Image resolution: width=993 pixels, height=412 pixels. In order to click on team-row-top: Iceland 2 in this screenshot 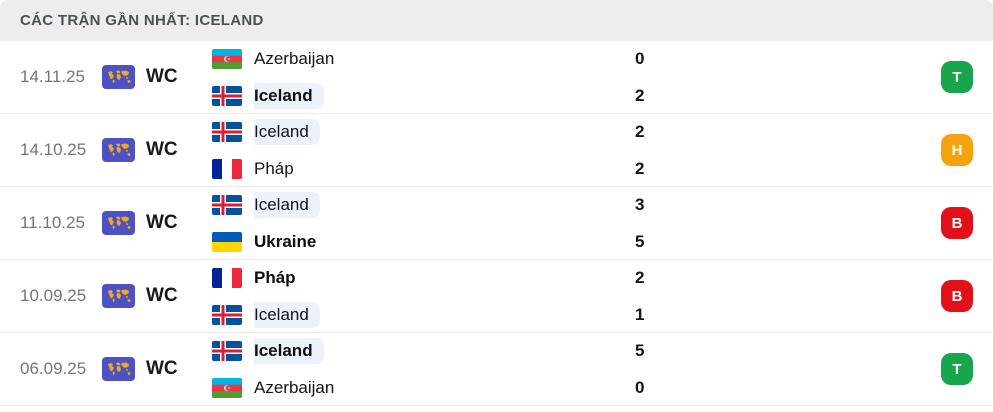, I will do `click(576, 132)`.